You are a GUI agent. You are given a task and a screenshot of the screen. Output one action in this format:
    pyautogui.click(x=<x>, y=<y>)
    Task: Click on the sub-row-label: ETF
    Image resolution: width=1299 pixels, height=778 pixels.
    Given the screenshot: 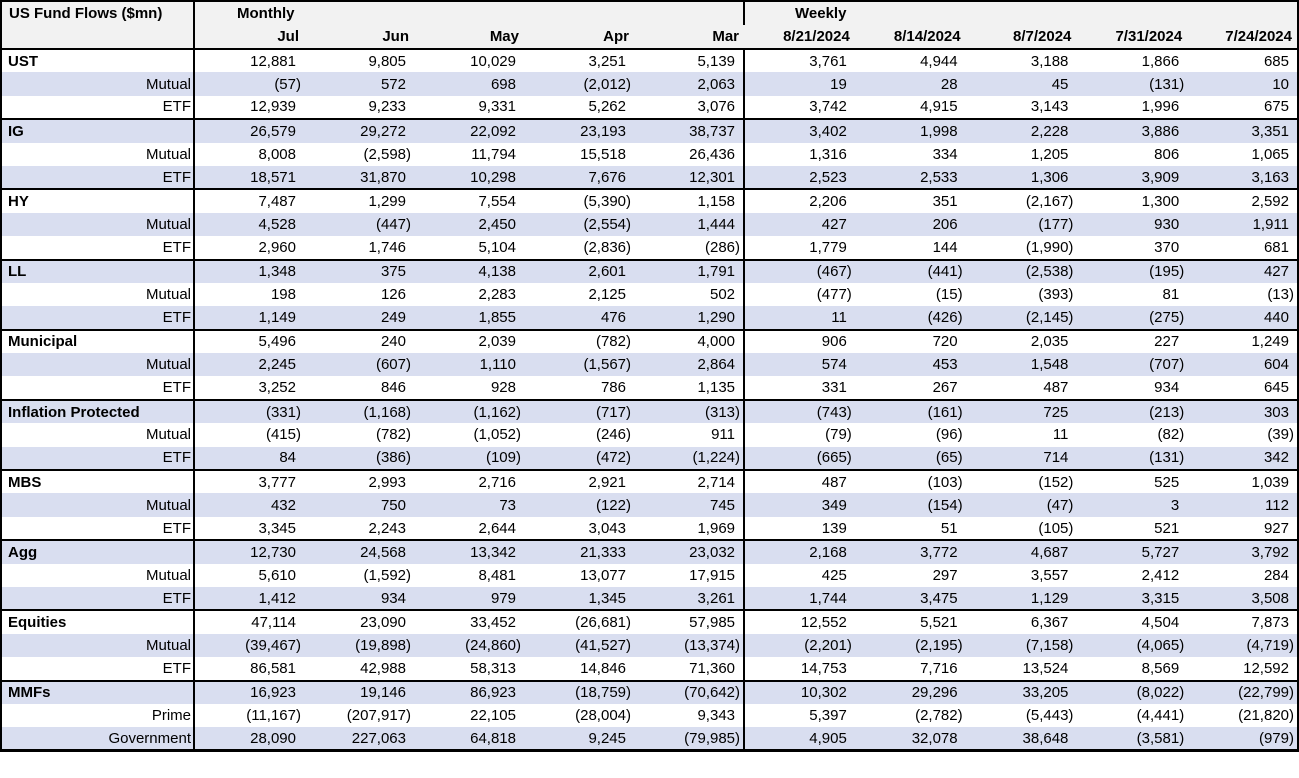 What is the action you would take?
    pyautogui.click(x=98, y=458)
    